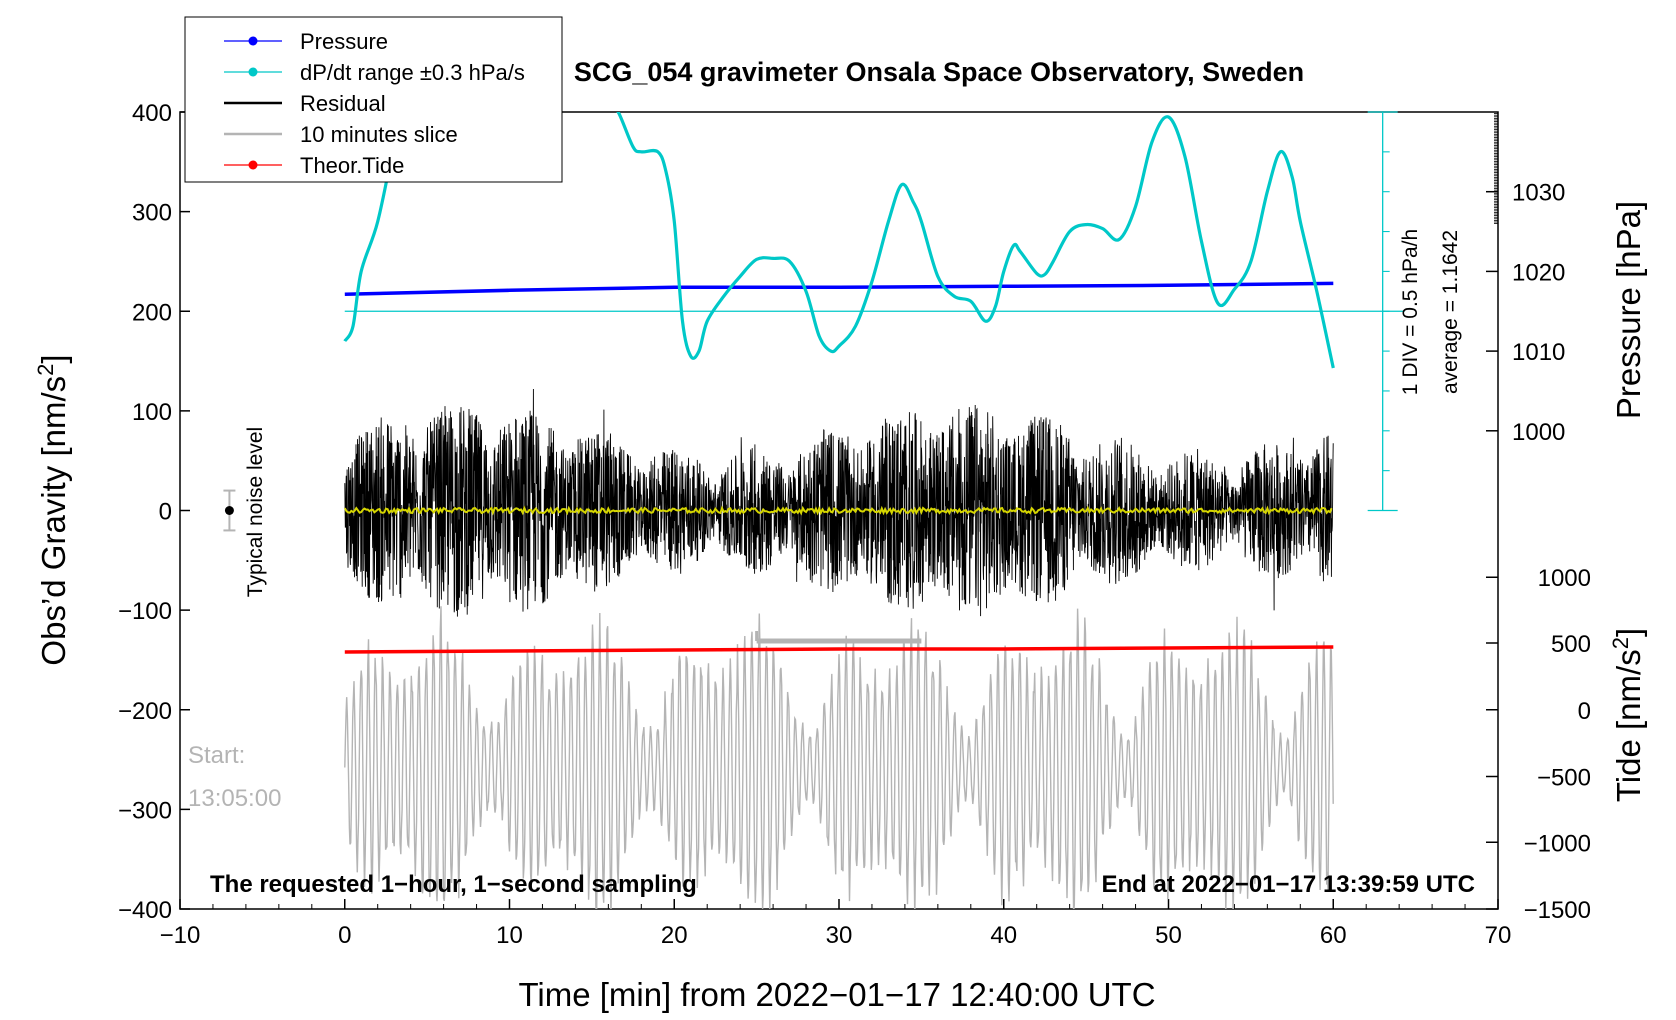  What do you see at coordinates (154, 512) in the screenshot?
I see `y-axis-ticks: 400 300 200 100 0 −100 −200 −300 −400` at bounding box center [154, 512].